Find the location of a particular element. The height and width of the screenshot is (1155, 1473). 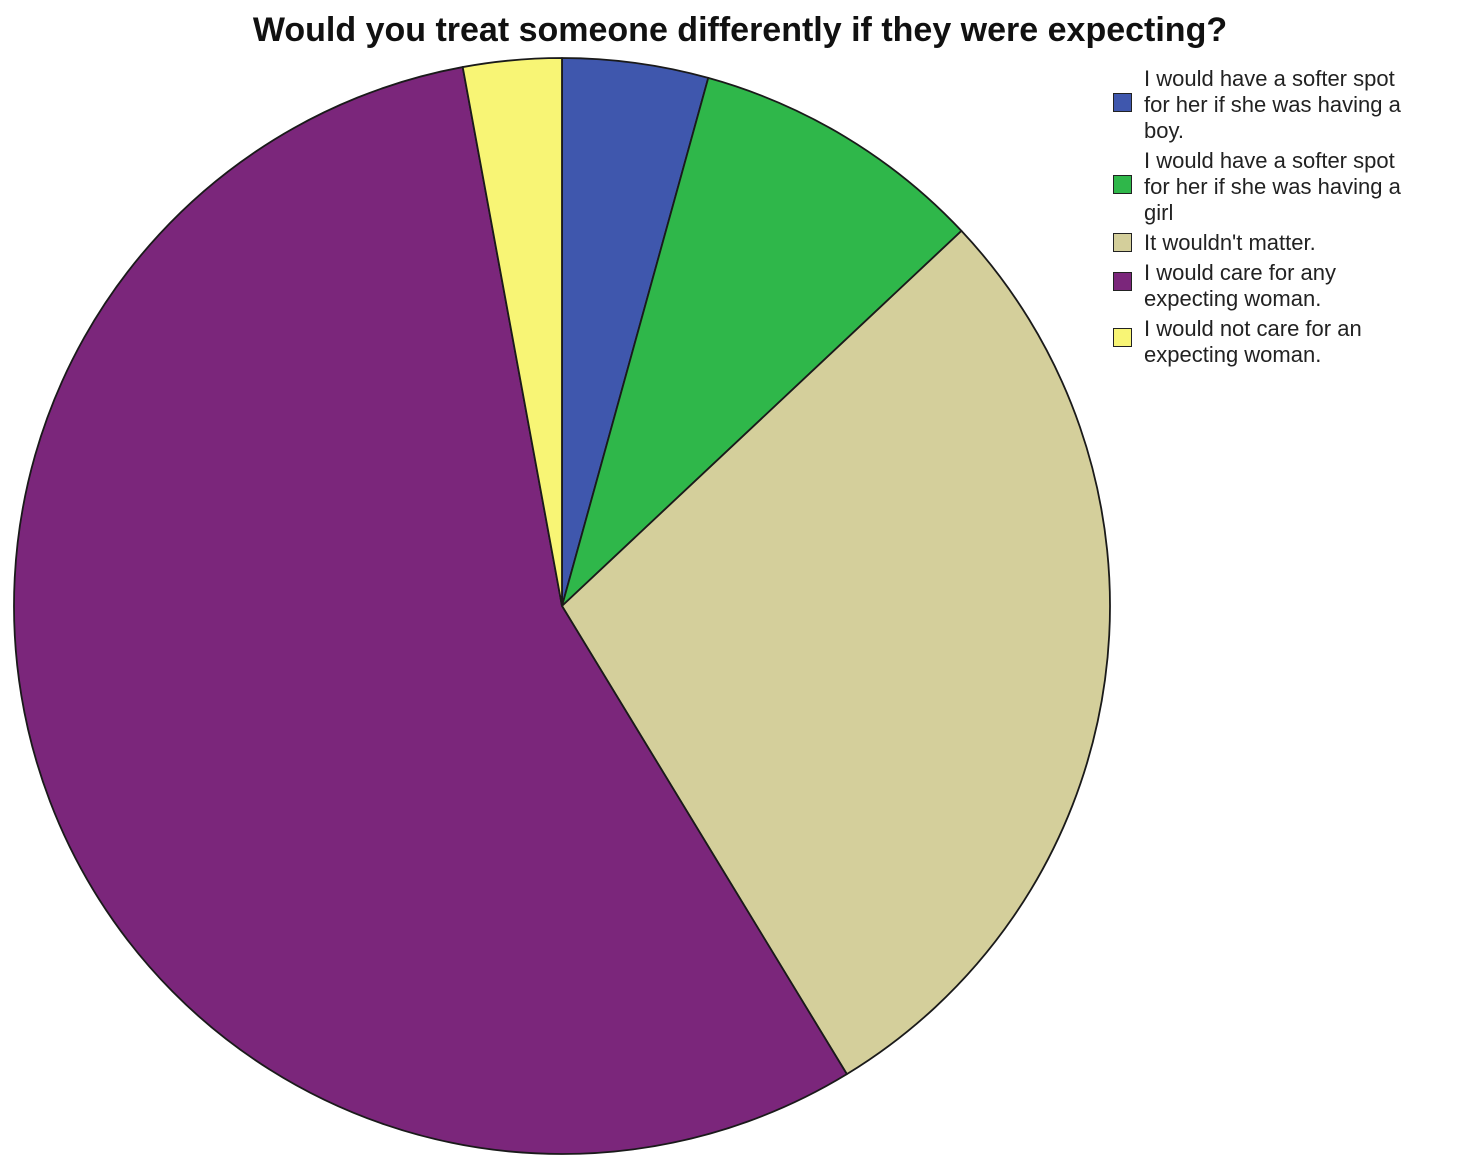

legend-swatch-girl is located at coordinates (1122, 184).